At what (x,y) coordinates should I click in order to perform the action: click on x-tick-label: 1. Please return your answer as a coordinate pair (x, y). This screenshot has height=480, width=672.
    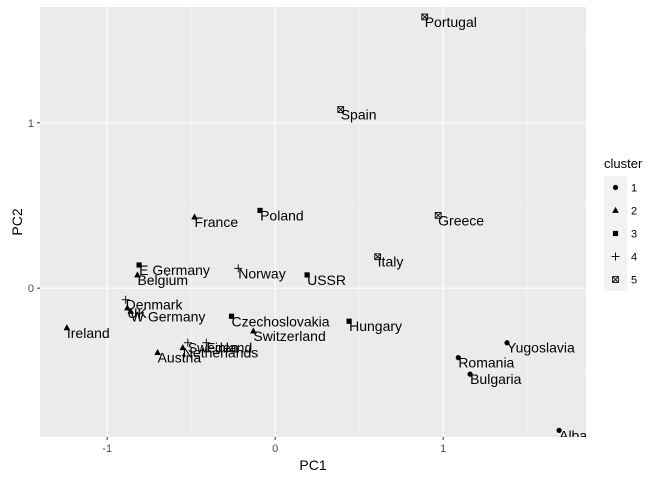
    Looking at the image, I should click on (443, 449).